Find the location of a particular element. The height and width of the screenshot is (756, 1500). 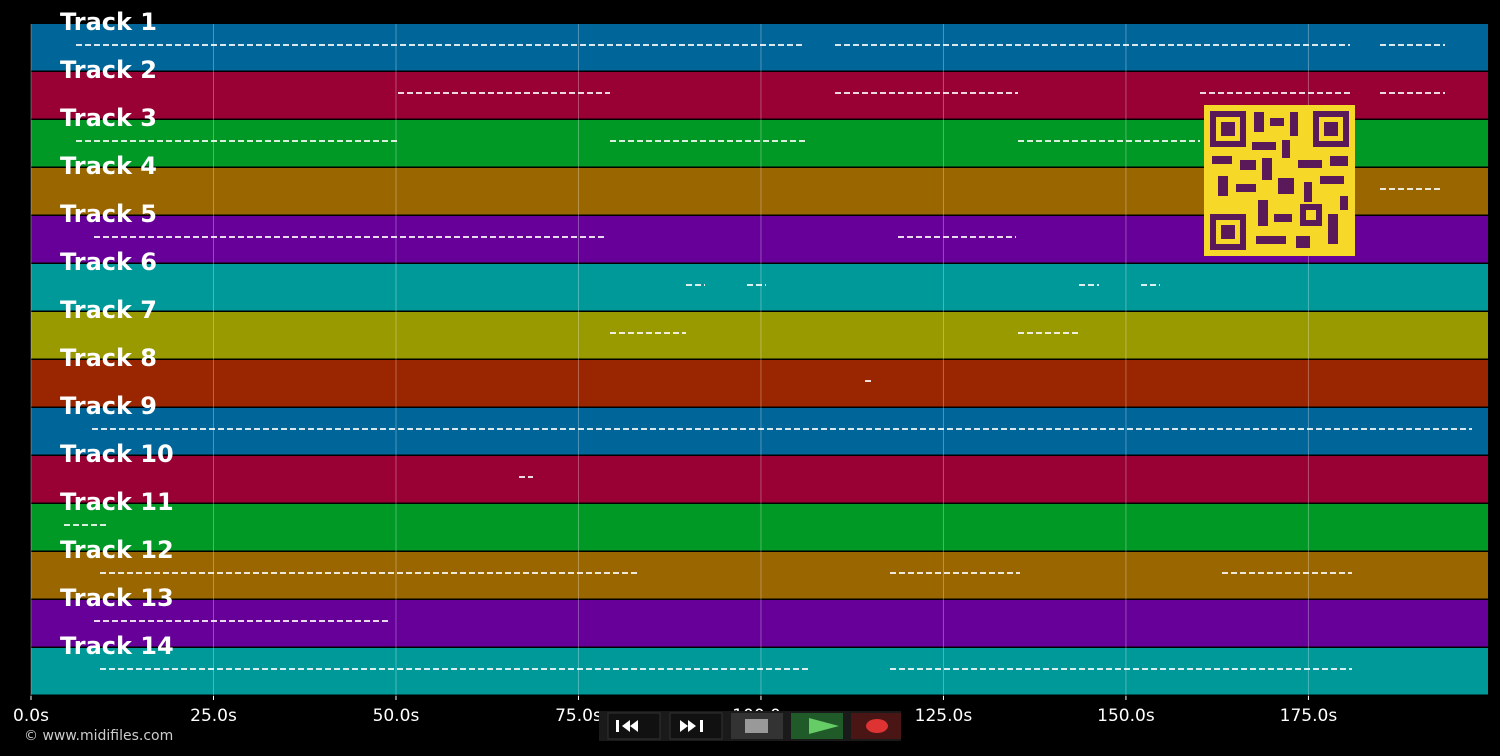

track-label: Track 14 is located at coordinates (117, 646).